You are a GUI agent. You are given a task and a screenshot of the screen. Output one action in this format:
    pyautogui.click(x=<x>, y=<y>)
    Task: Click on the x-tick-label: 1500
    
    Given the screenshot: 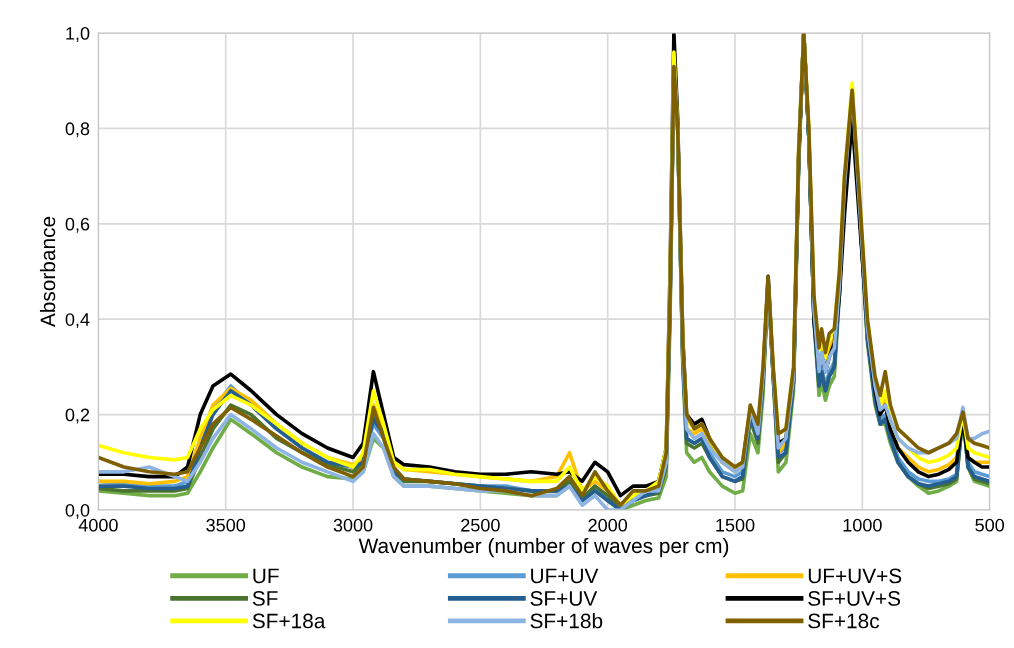 What is the action you would take?
    pyautogui.click(x=735, y=525)
    